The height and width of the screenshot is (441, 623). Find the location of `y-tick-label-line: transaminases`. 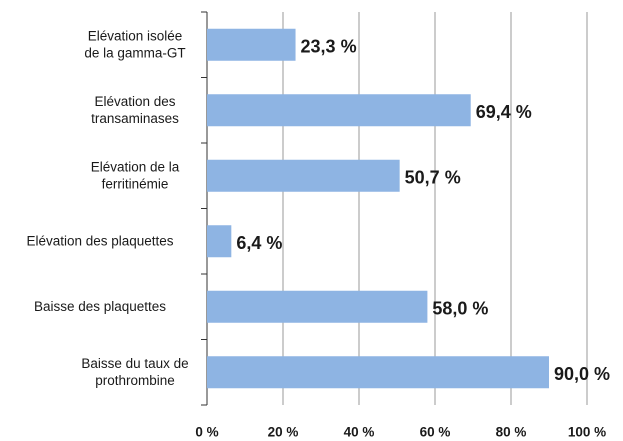

y-tick-label-line: transaminases is located at coordinates (135, 117).